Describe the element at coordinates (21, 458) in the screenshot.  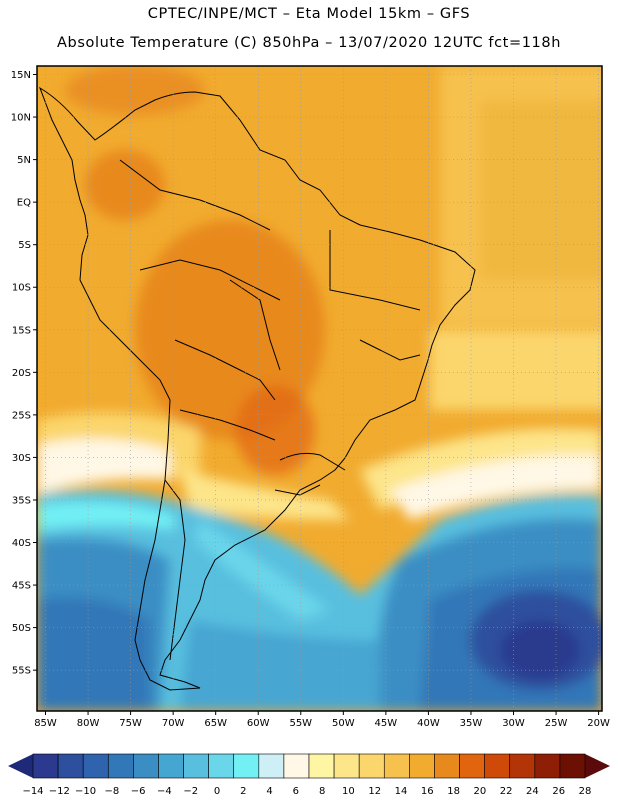
I see `lat-label: 30S` at that location.